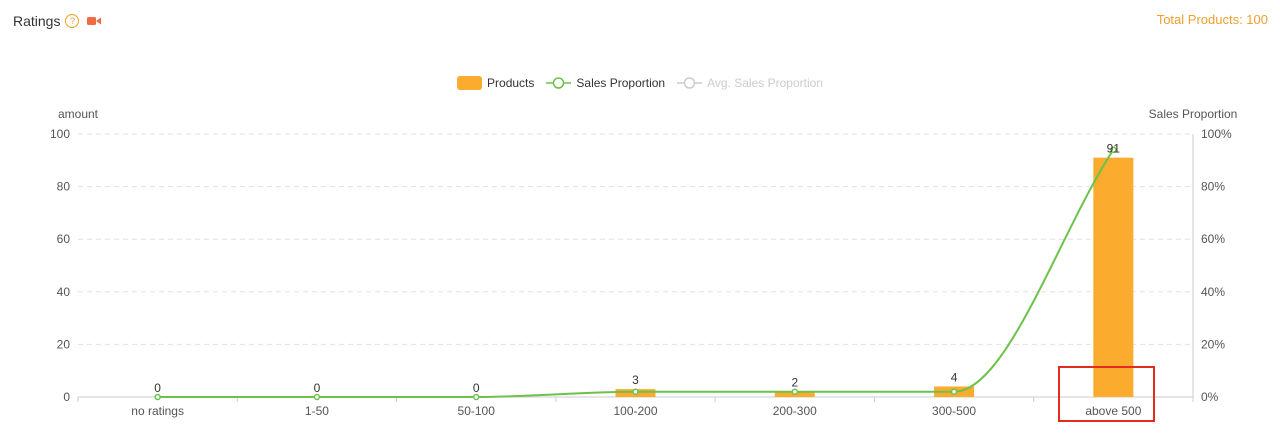  I want to click on total-products-label: Total Products: 100, so click(1212, 19).